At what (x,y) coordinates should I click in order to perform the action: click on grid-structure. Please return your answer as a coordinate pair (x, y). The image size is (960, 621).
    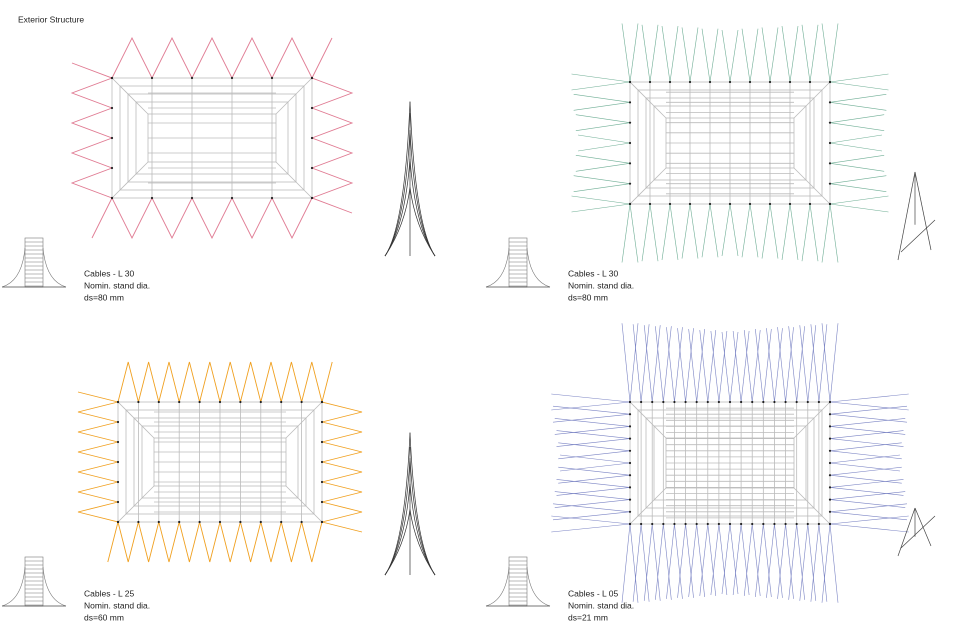
    Looking at the image, I should click on (212, 138).